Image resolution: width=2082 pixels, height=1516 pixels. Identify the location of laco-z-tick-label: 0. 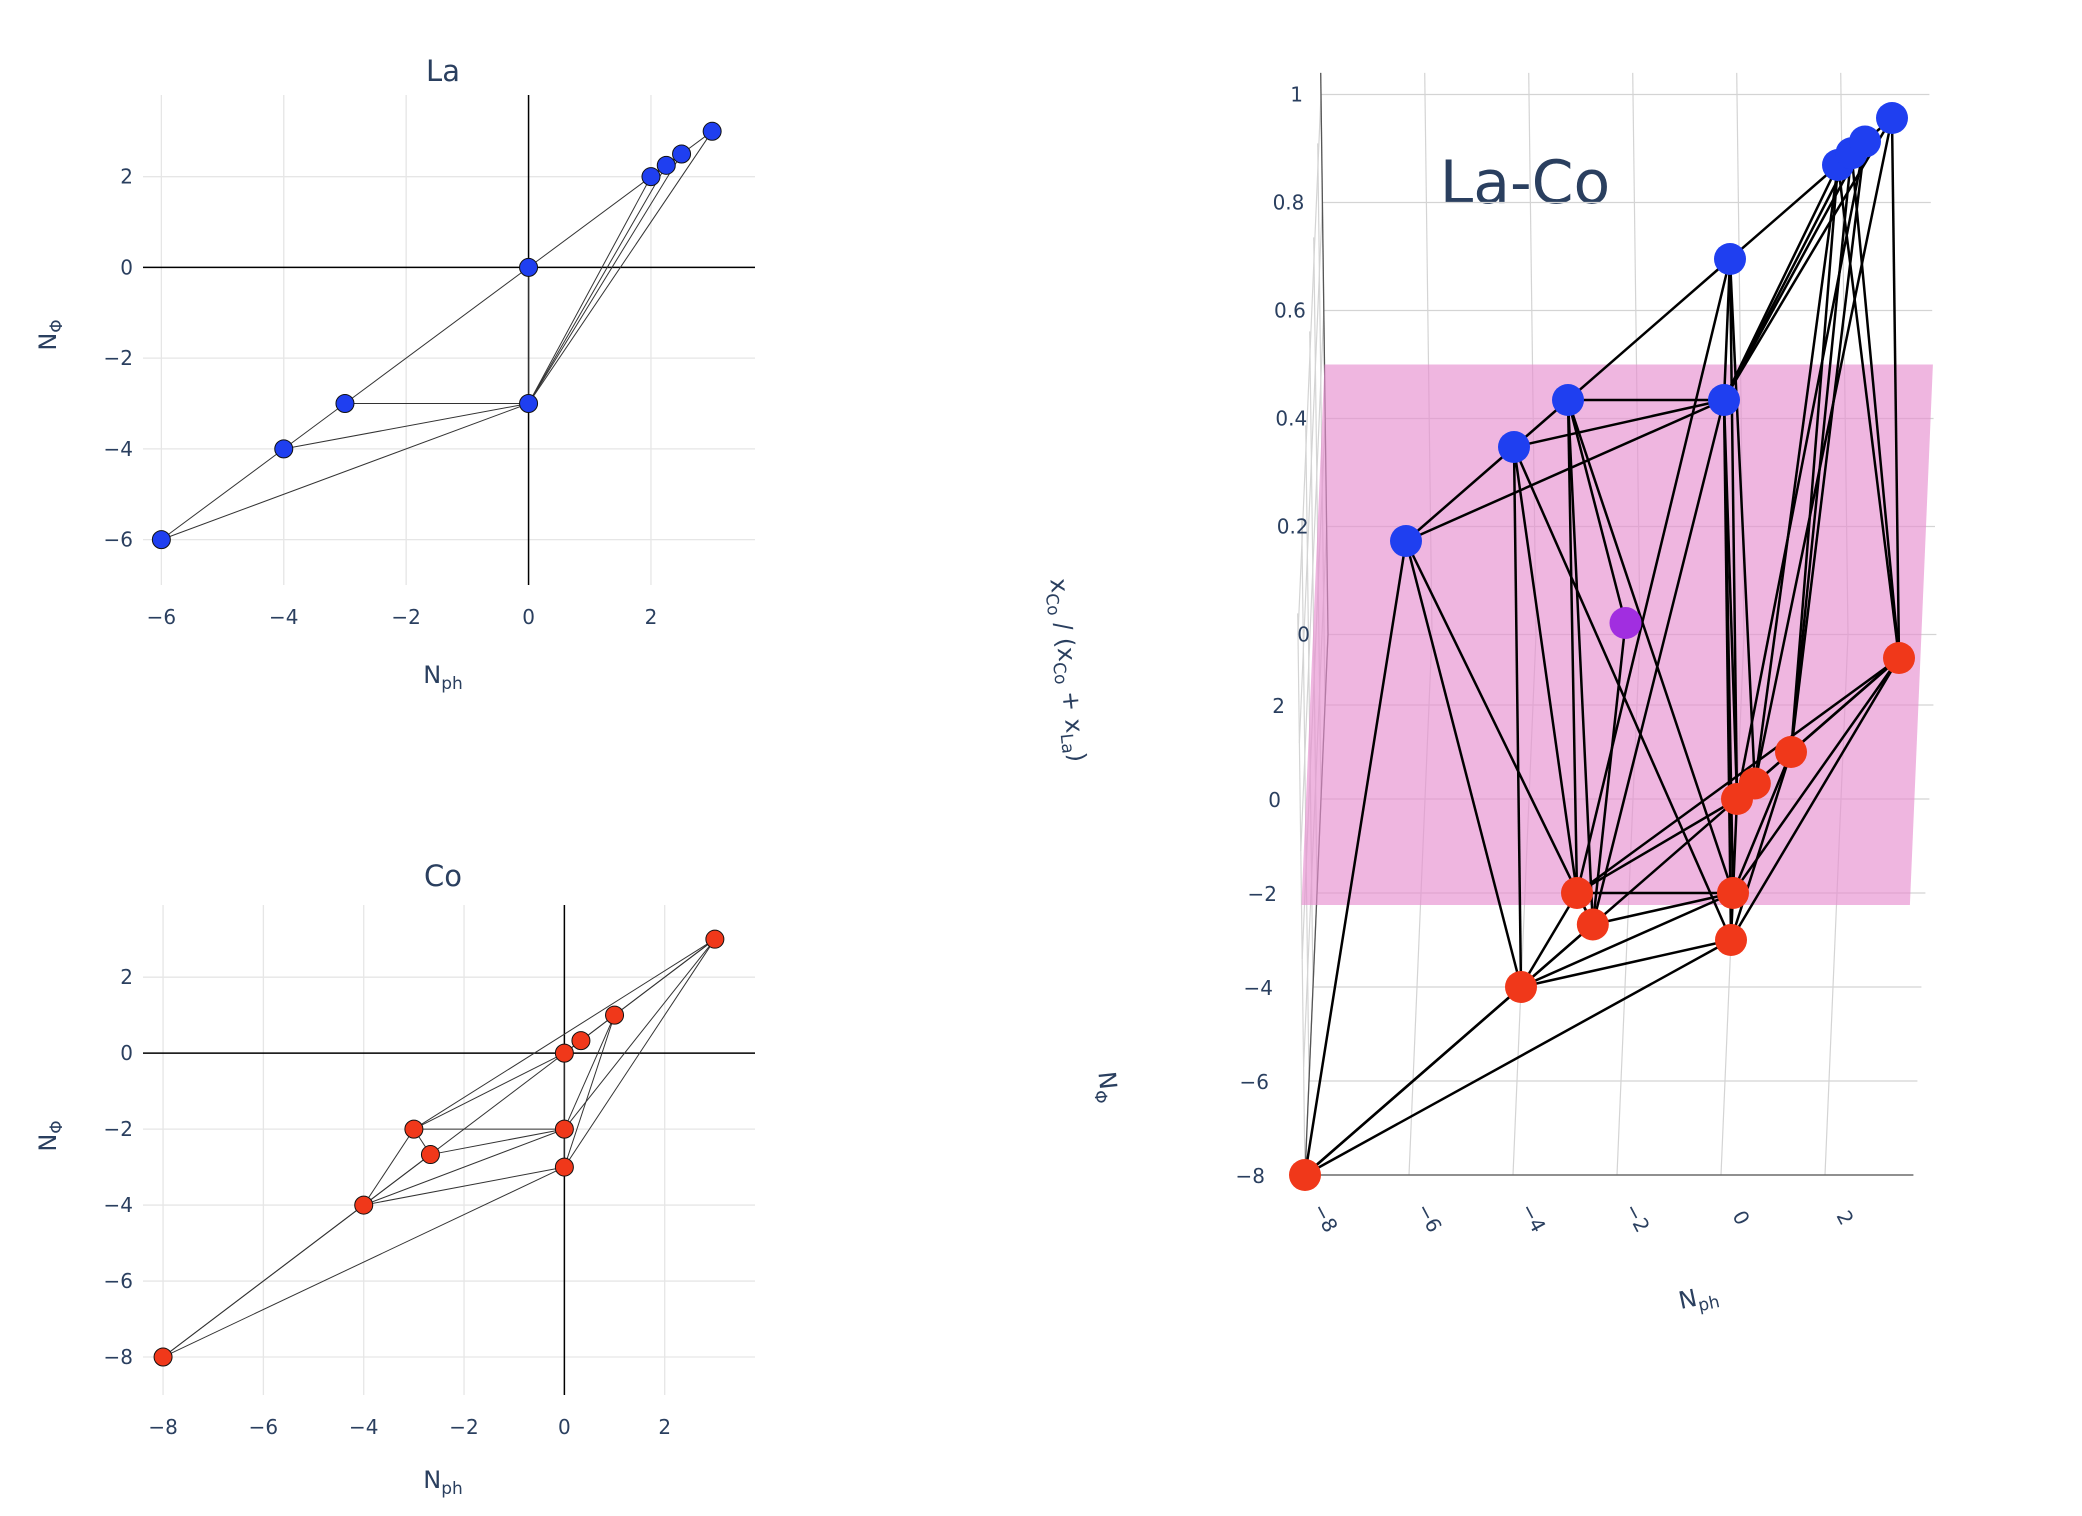
(1303, 635).